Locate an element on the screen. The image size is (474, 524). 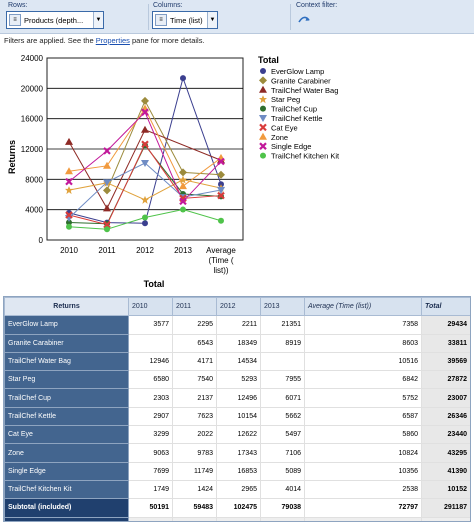
value-cell: 10356 is located at coordinates (363, 471).